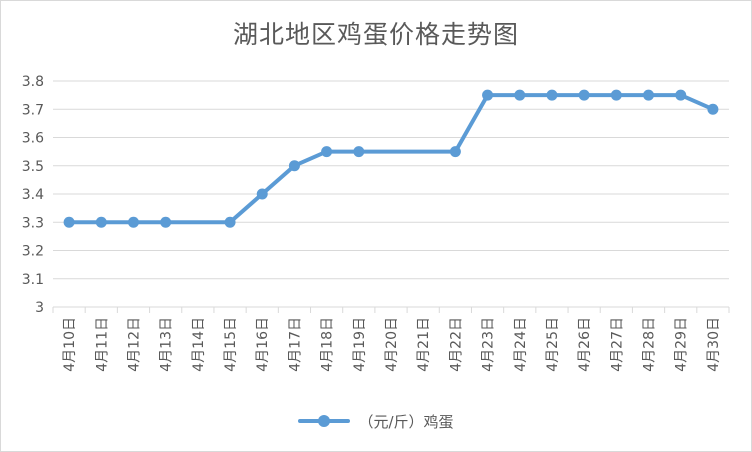 This screenshot has height=452, width=752. What do you see at coordinates (585, 344) in the screenshot?
I see `x-tick-label: 4月26日` at bounding box center [585, 344].